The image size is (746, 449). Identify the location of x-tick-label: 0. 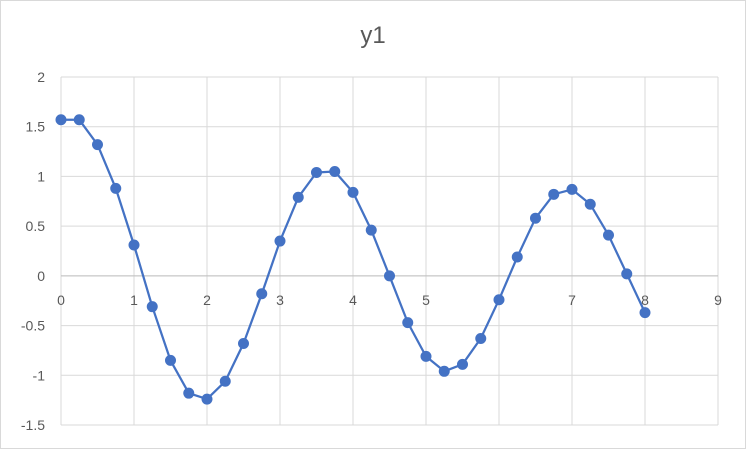
(61, 300).